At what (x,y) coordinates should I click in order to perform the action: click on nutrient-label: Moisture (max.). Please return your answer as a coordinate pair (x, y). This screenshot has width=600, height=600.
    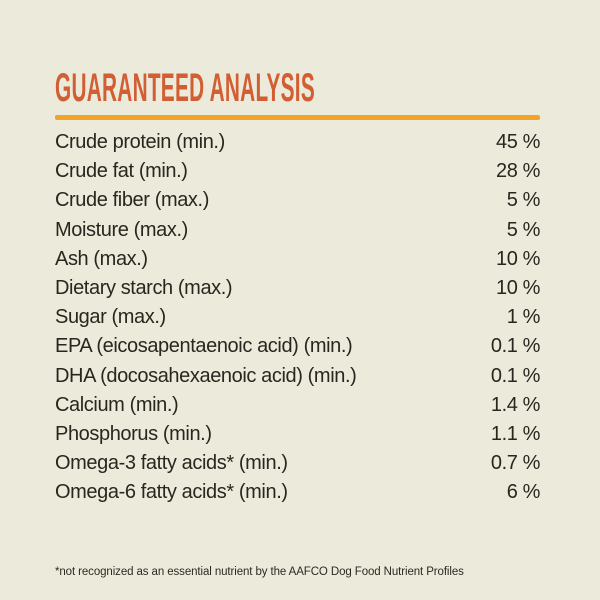
    Looking at the image, I should click on (121, 229).